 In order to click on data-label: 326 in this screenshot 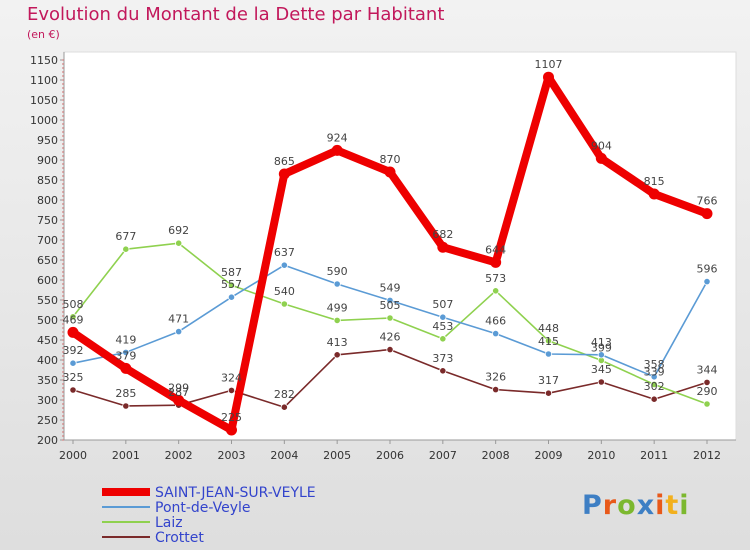, I will do `click(495, 377)`.